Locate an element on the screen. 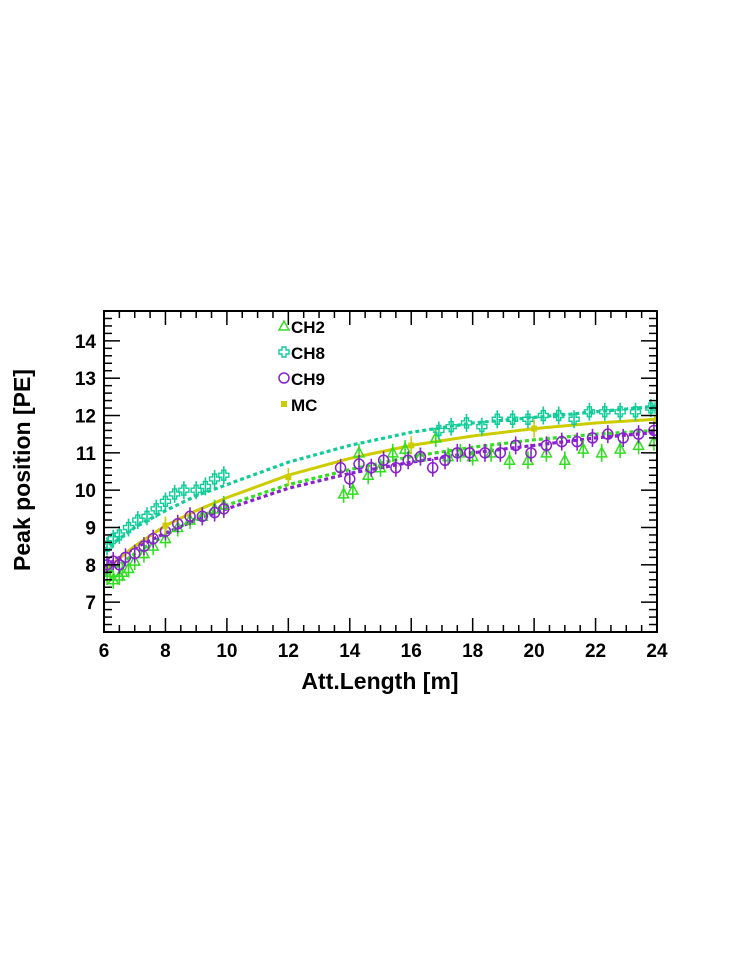 The height and width of the screenshot is (967, 747). ch9-fit-curve is located at coordinates (380, 499).